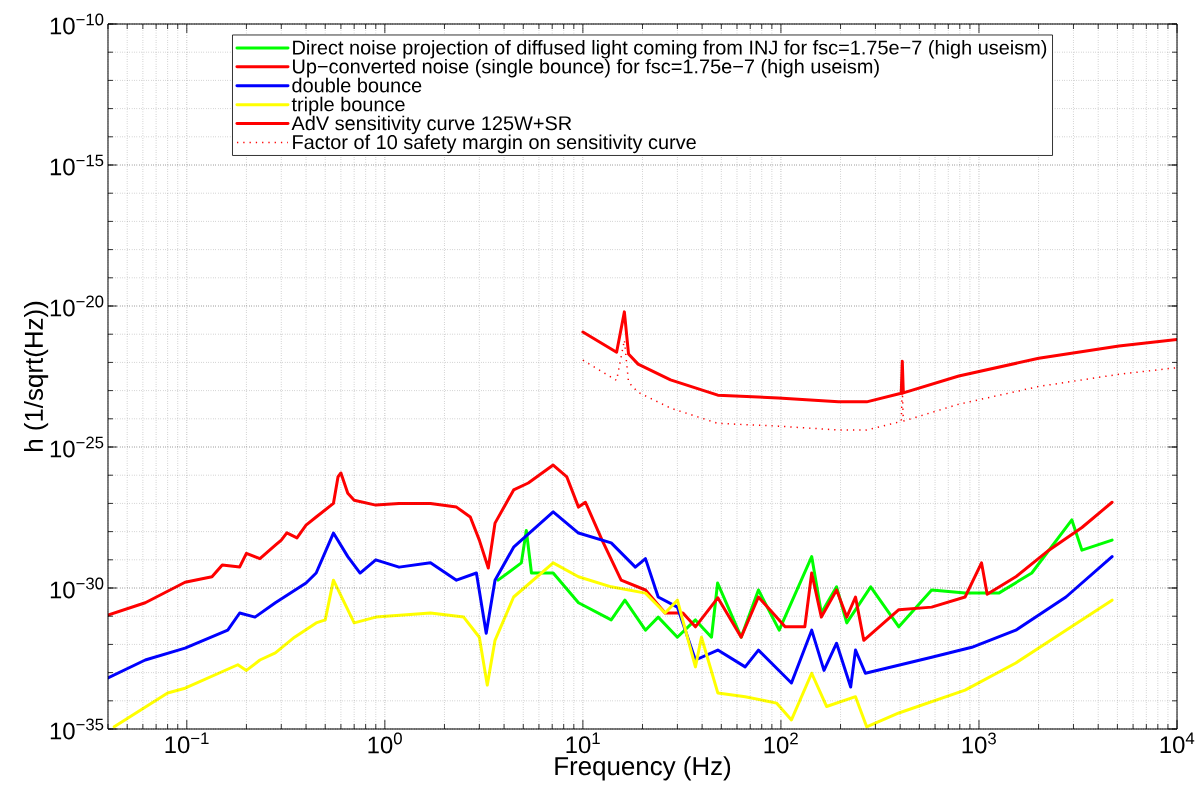 This screenshot has width=1200, height=809. Describe the element at coordinates (77, 588) in the screenshot. I see `y-tick-label: 10$^{−30}$` at that location.